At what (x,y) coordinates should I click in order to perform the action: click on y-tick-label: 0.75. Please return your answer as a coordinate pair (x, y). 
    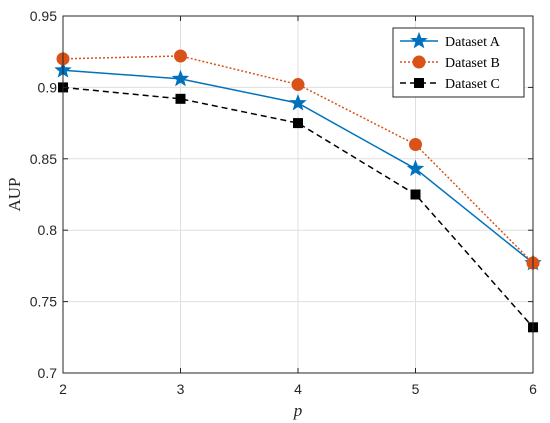
    Looking at the image, I should click on (43, 302).